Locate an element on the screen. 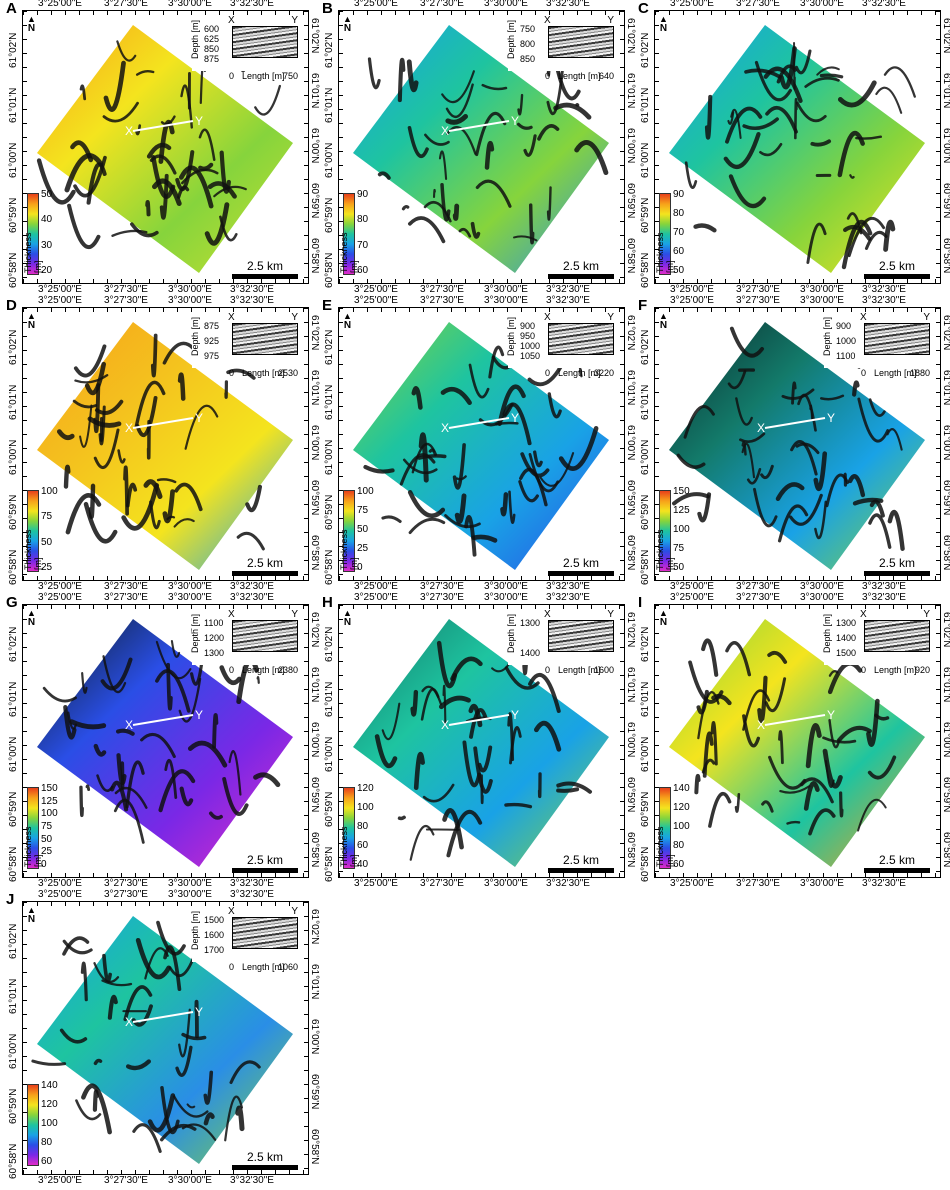 The image size is (950, 1190). scale-bar: 2.5 km is located at coordinates (897, 269).